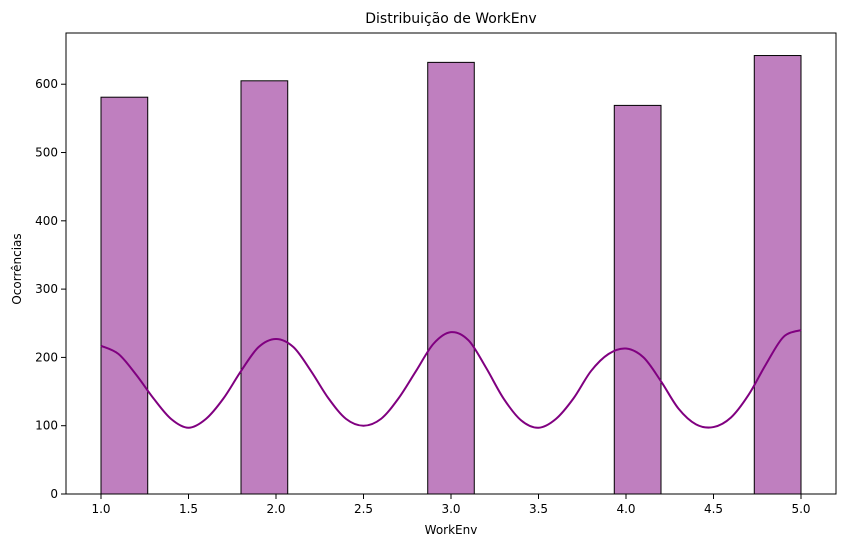 This screenshot has width=850, height=547. I want to click on y-tick-label: 0, so click(54, 494).